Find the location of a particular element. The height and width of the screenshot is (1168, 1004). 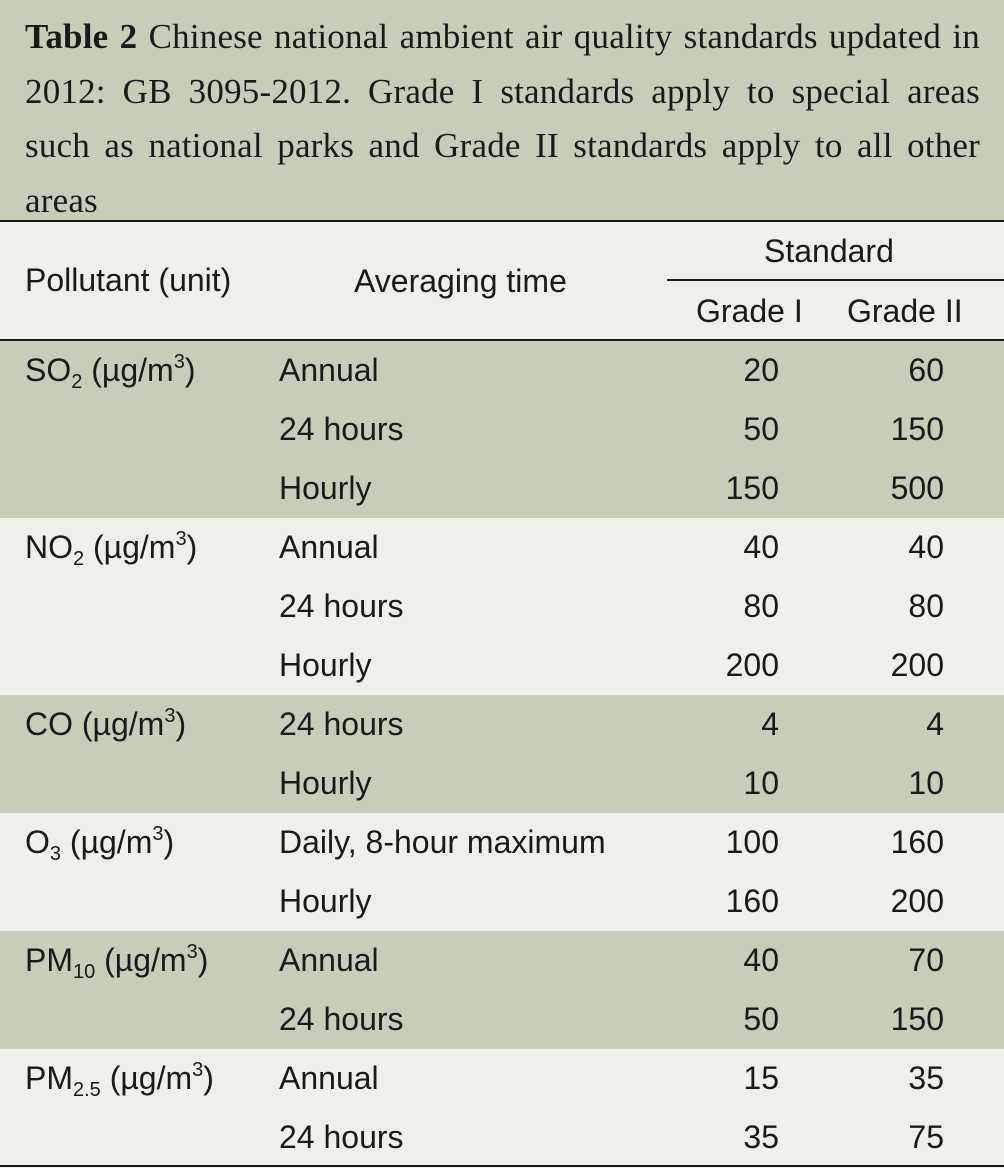

pollutant-group: PM2.5 (µg/m3) Annual 15 35 24 hours 35 75 is located at coordinates (502, 1108).